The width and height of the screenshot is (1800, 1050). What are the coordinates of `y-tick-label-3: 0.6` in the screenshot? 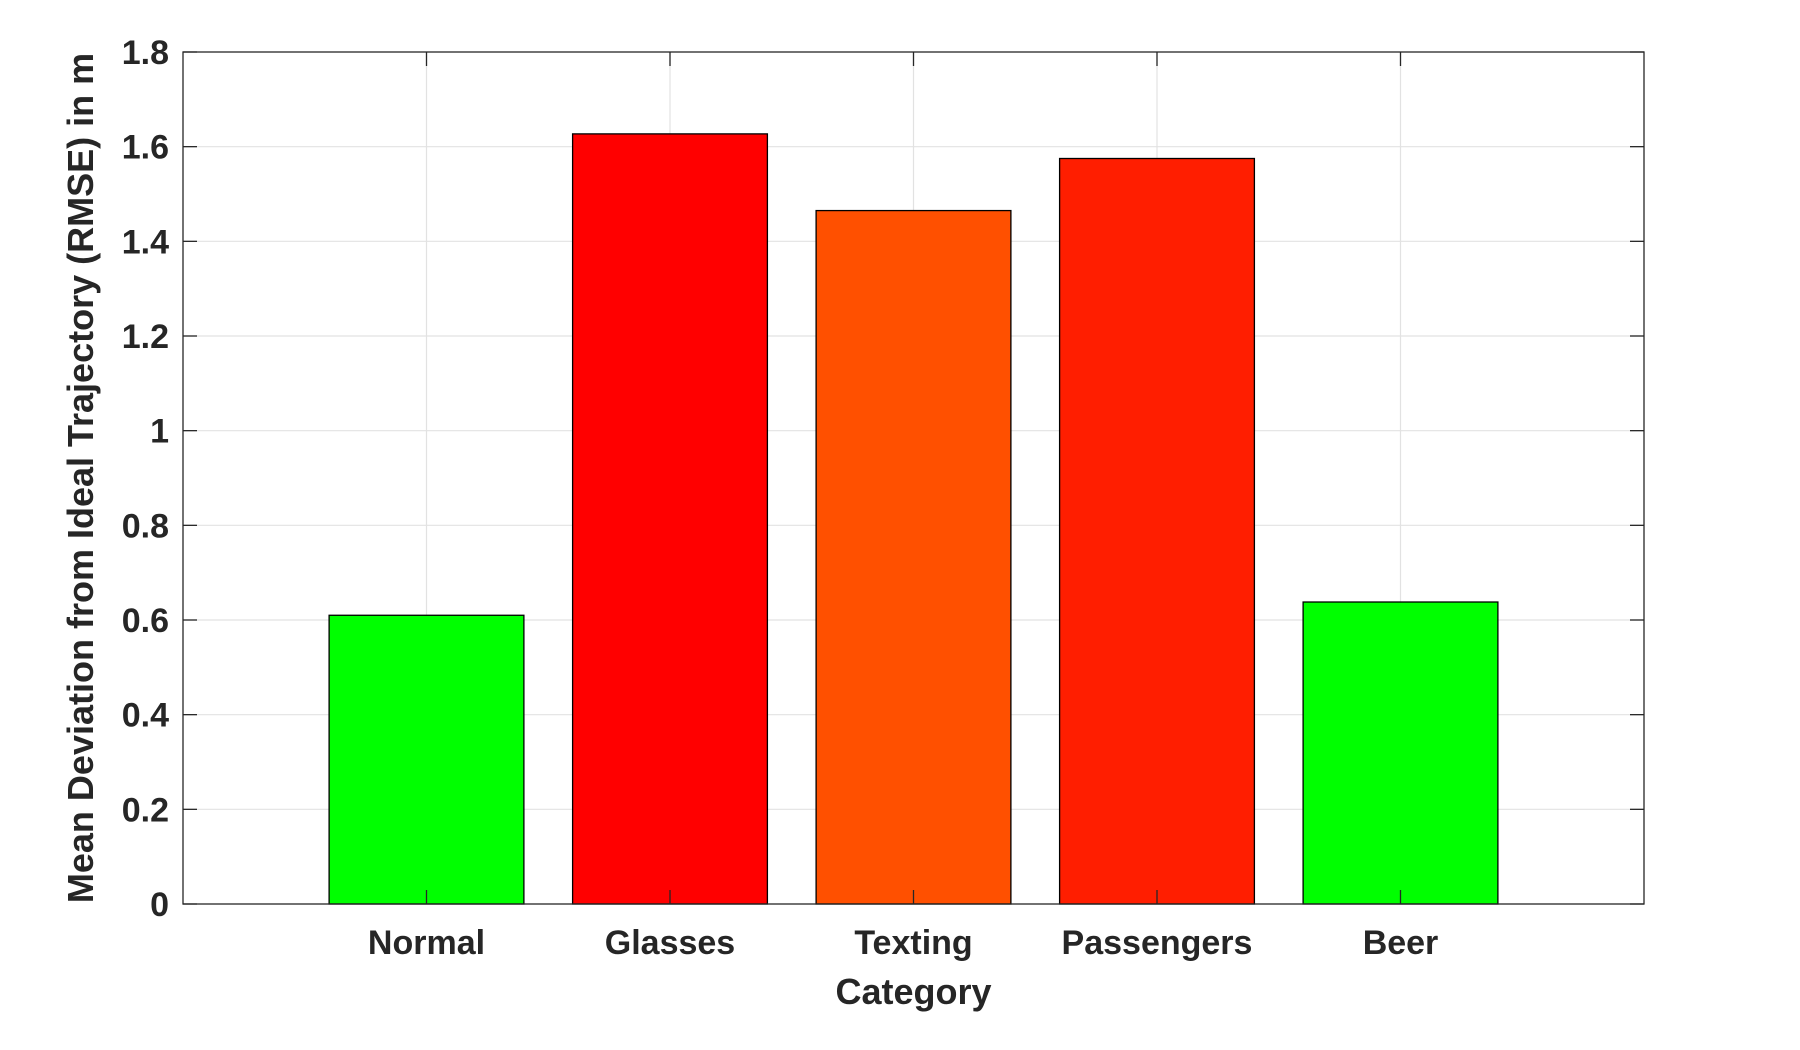 It's located at (145, 621).